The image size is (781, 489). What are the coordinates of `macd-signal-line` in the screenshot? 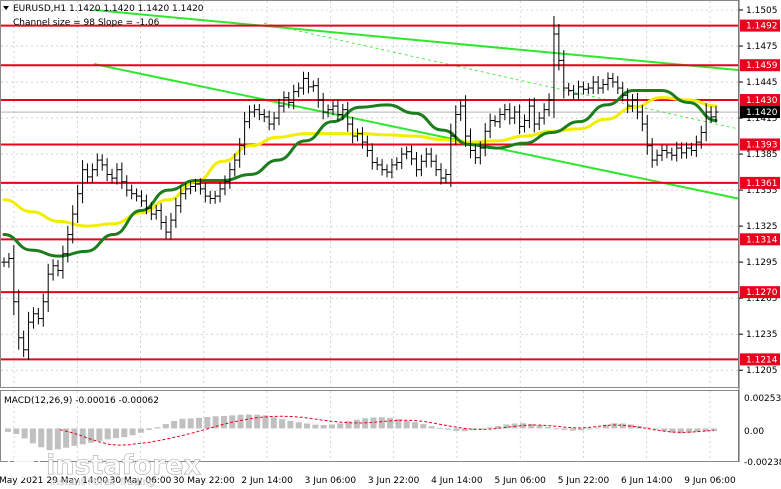 It's located at (387, 430).